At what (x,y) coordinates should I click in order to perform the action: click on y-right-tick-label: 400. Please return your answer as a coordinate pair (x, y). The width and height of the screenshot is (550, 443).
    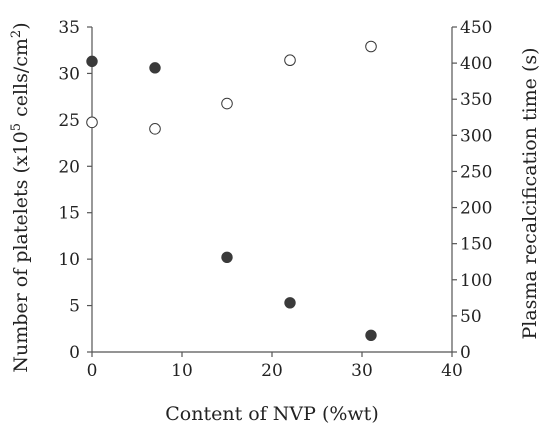
    Looking at the image, I should click on (476, 64).